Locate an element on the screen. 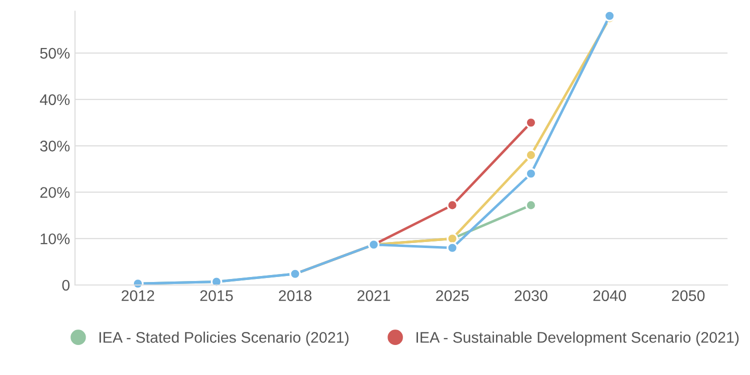 This screenshot has width=750, height=375. y-tick-label: 30% is located at coordinates (55, 146).